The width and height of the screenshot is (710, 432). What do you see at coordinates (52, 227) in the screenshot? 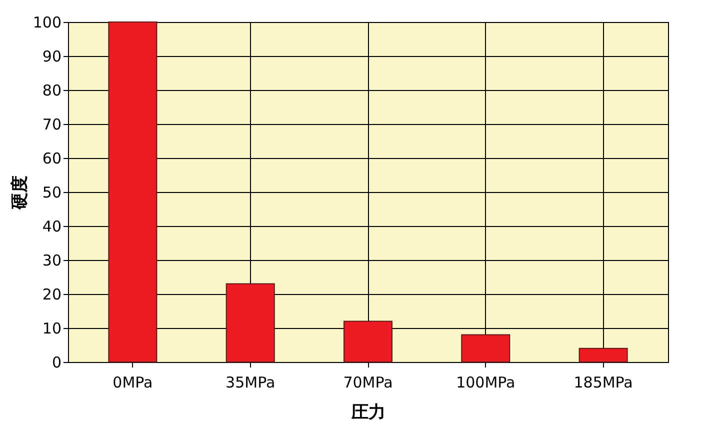
I see `y-tick-label: 40` at bounding box center [52, 227].